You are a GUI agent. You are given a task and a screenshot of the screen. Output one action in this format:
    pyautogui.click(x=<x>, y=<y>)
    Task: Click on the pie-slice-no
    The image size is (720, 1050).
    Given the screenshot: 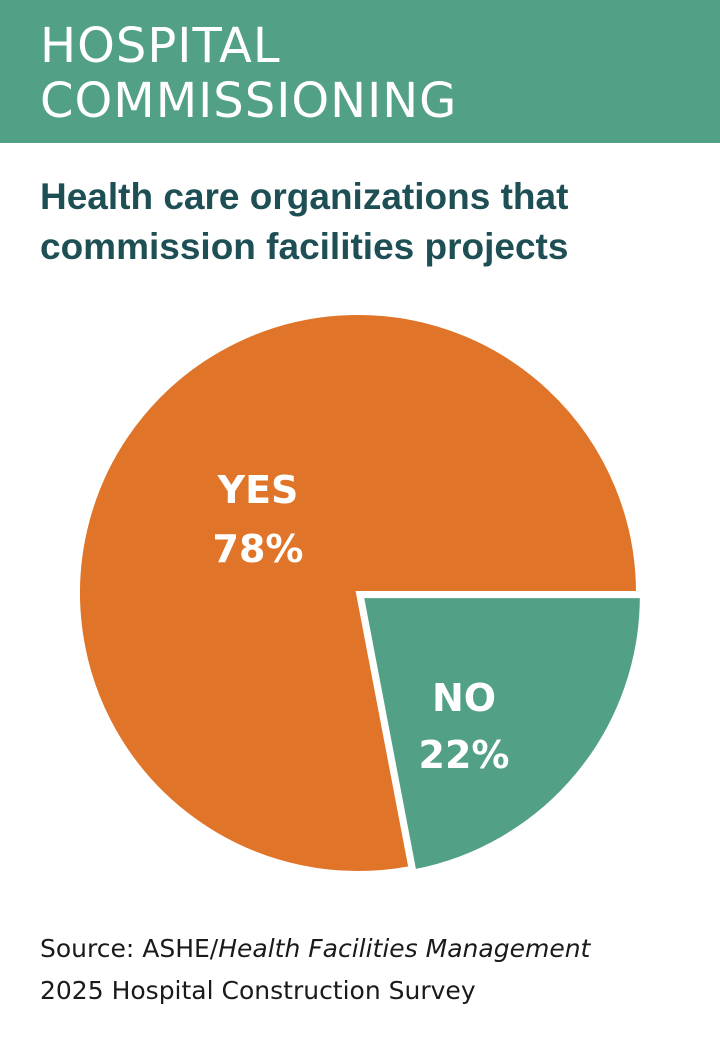 What is the action you would take?
    pyautogui.click(x=501, y=734)
    